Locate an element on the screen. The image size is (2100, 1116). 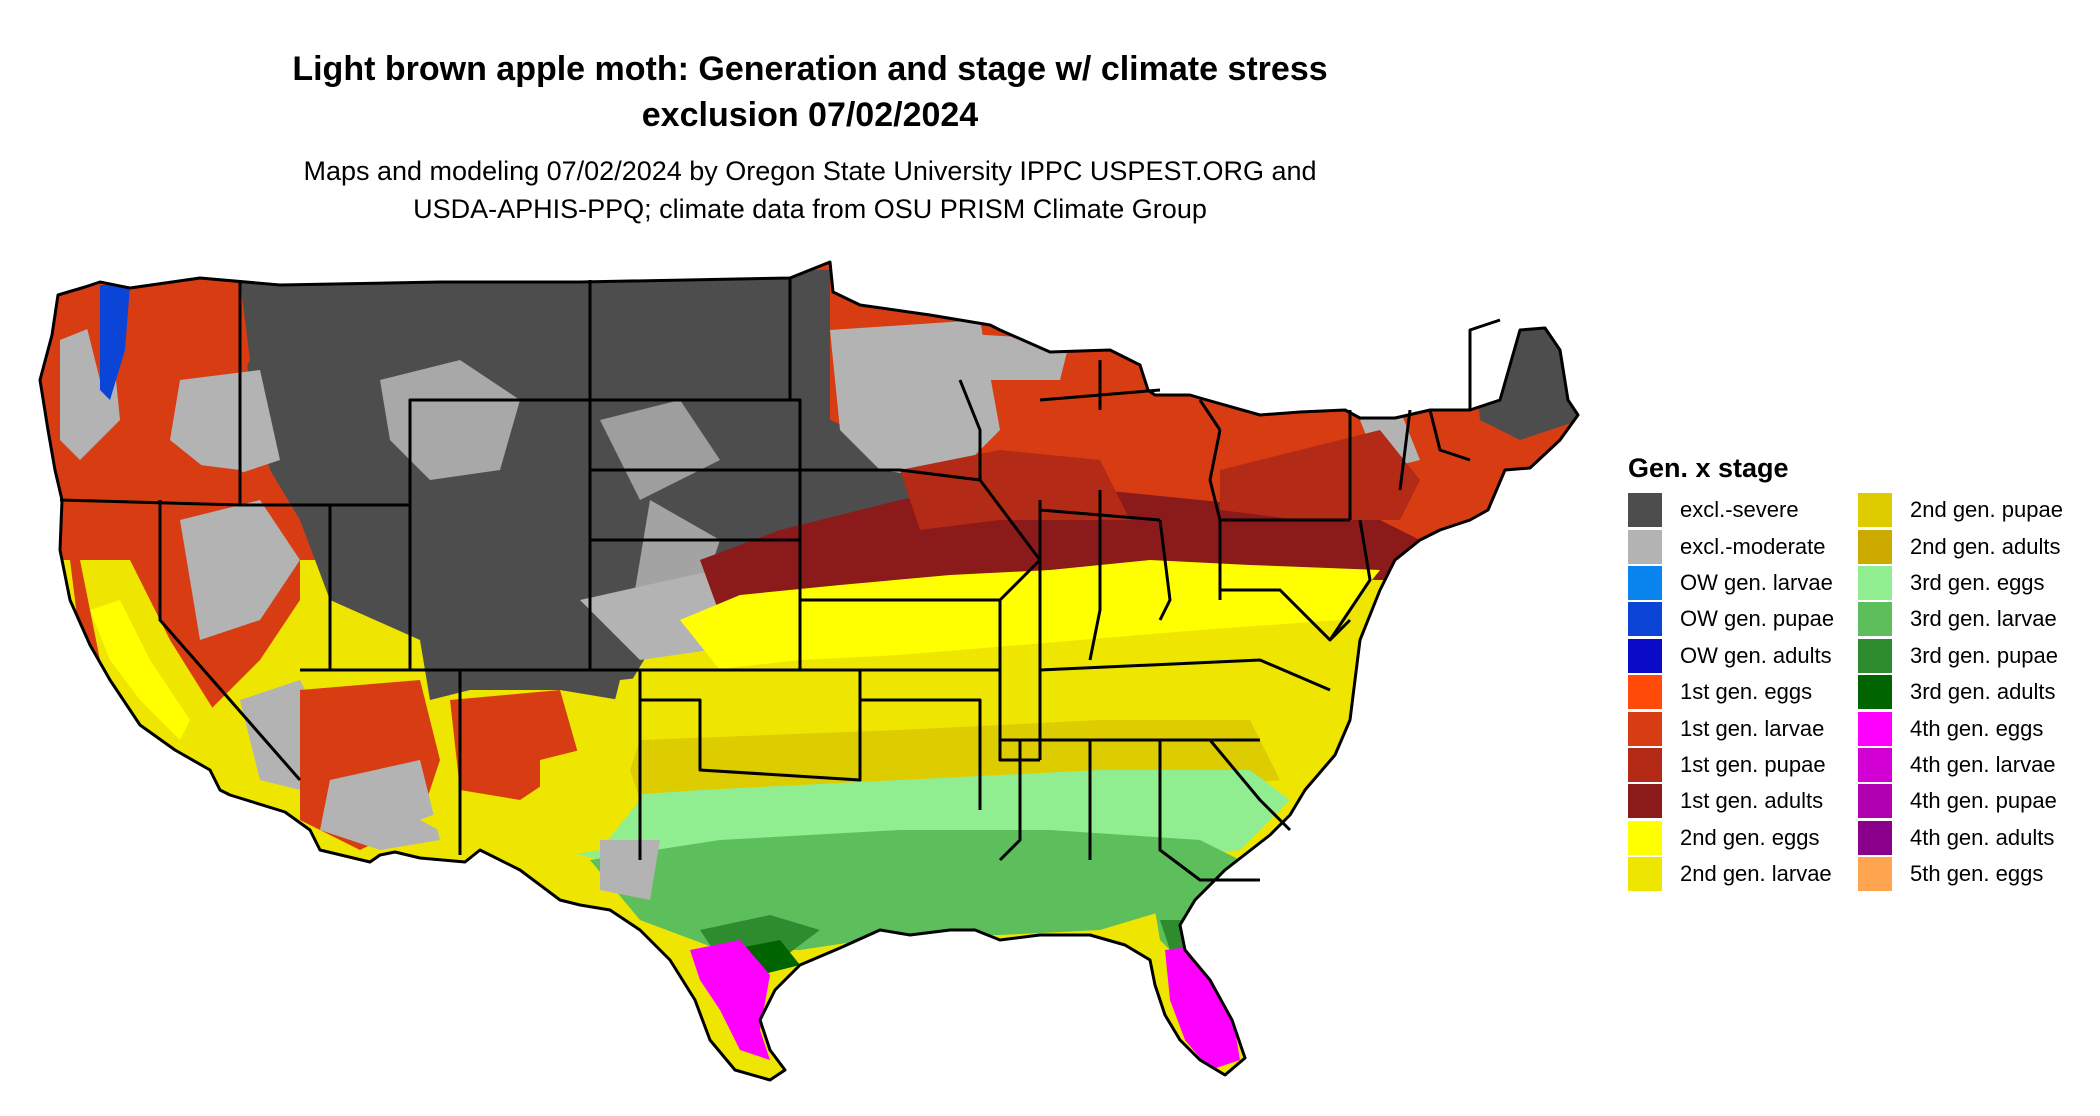
legend-item: 2nd gen. pupae is located at coordinates (1973, 510).